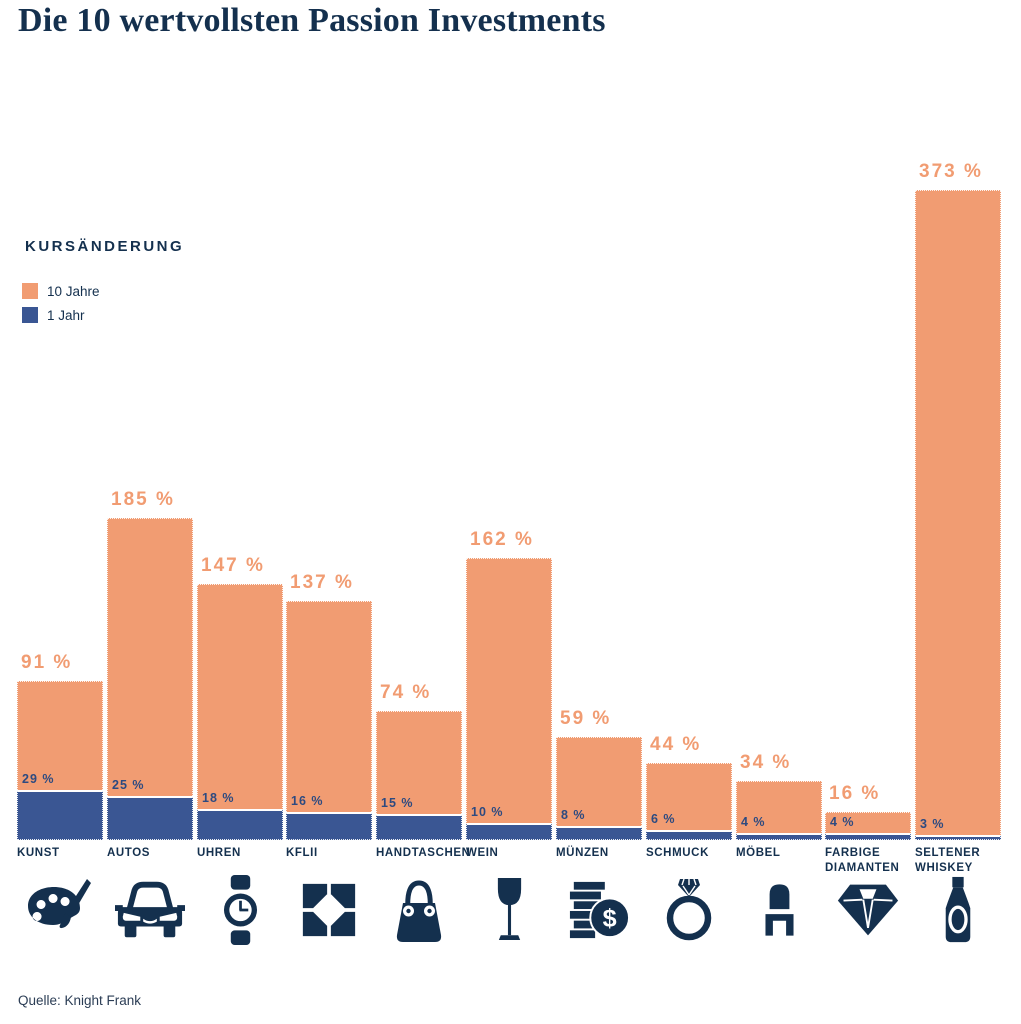 The width and height of the screenshot is (1021, 1024). What do you see at coordinates (689, 910) in the screenshot?
I see `ring-icon` at bounding box center [689, 910].